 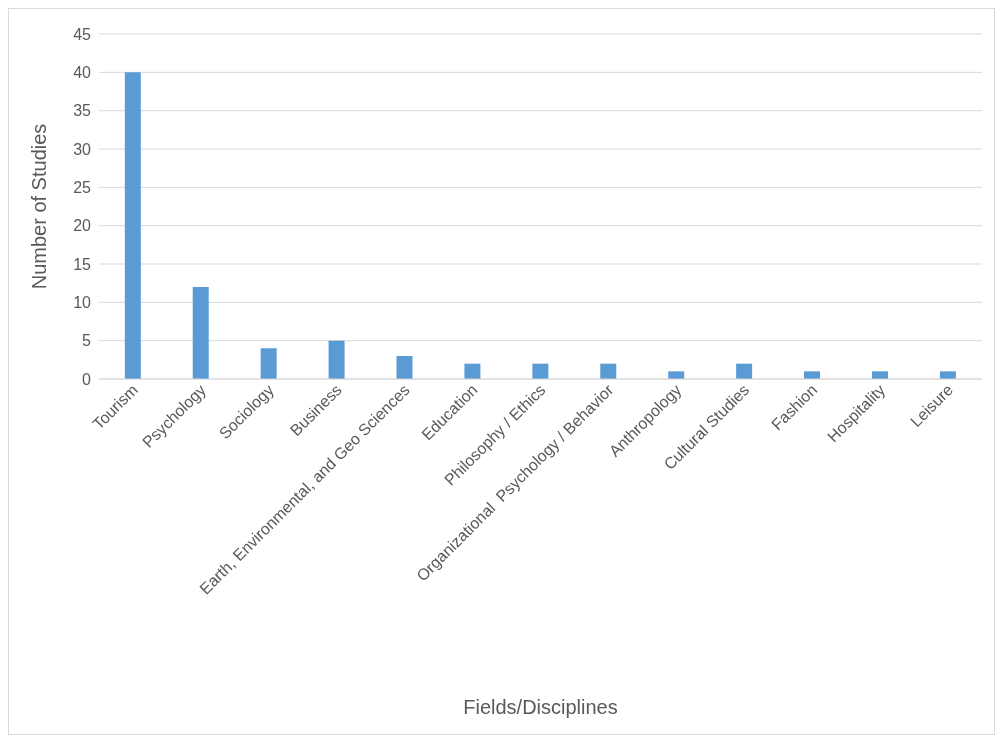 I want to click on y-tick-label: 35, so click(x=82, y=111).